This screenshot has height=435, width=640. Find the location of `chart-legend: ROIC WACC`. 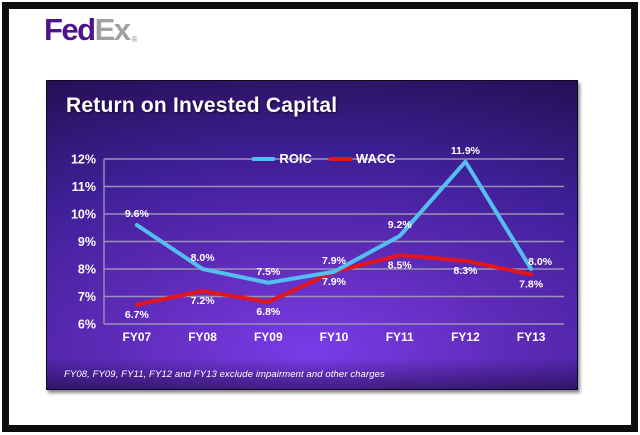

chart-legend: ROIC WACC is located at coordinates (323, 158).